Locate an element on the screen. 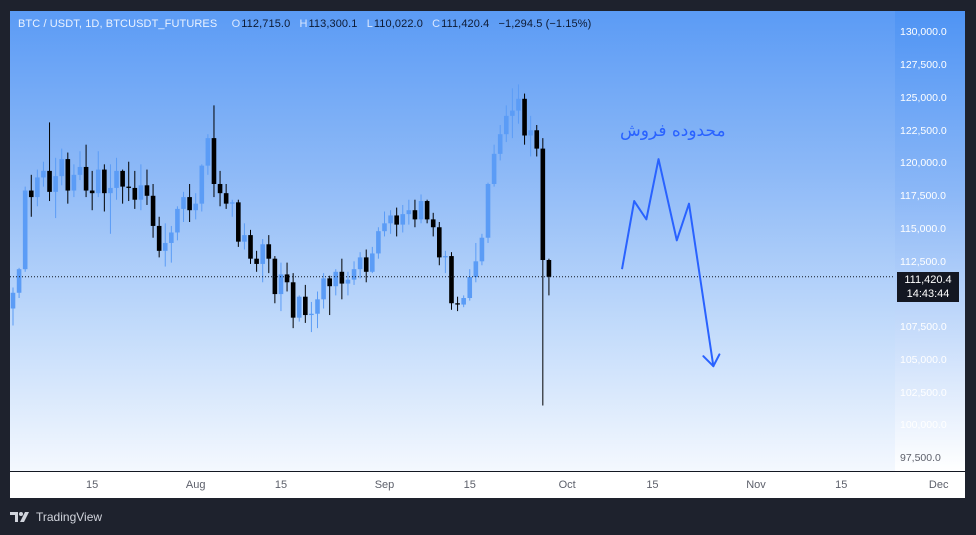 The width and height of the screenshot is (976, 535). tradingview-logo-icon is located at coordinates (19, 517).